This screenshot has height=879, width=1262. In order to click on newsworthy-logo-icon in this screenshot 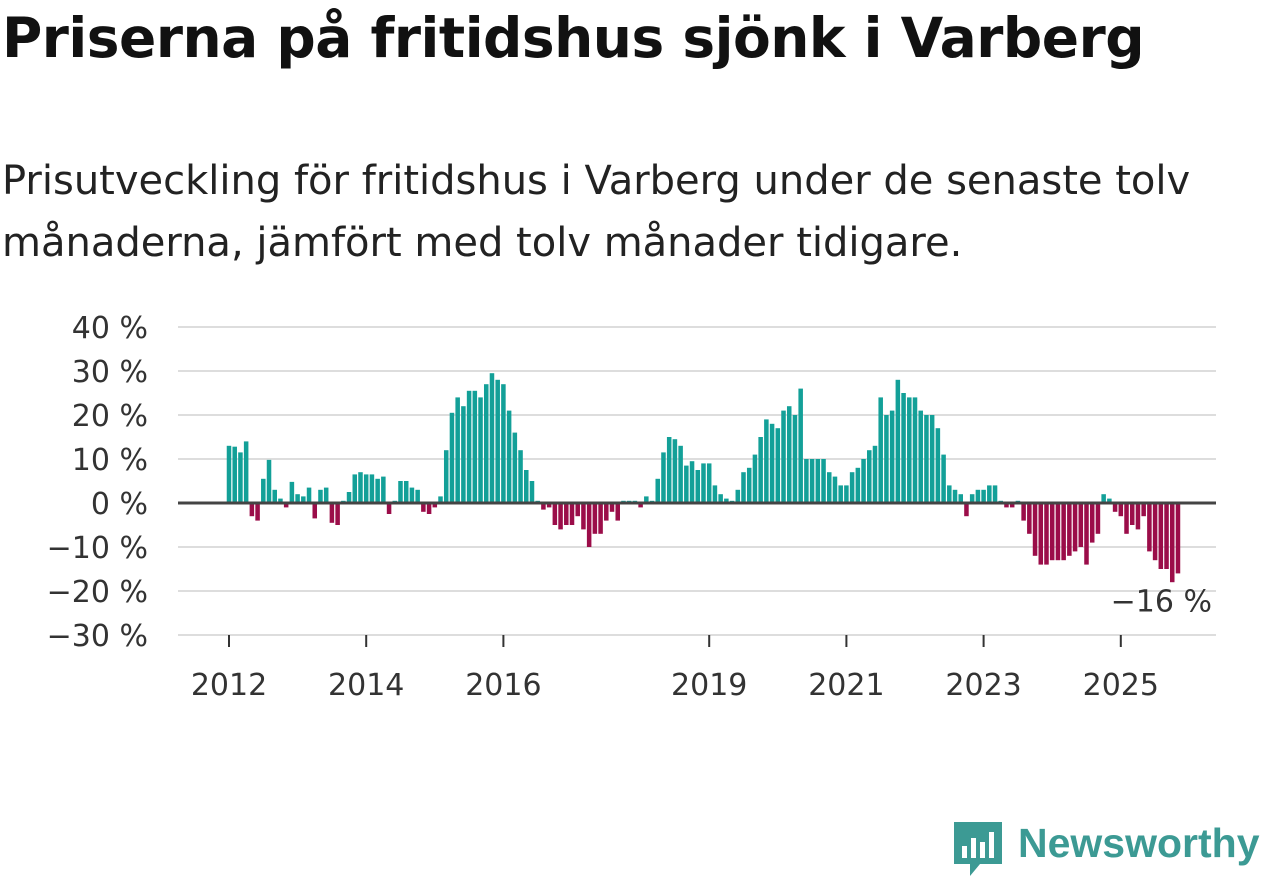, I will do `click(978, 849)`.